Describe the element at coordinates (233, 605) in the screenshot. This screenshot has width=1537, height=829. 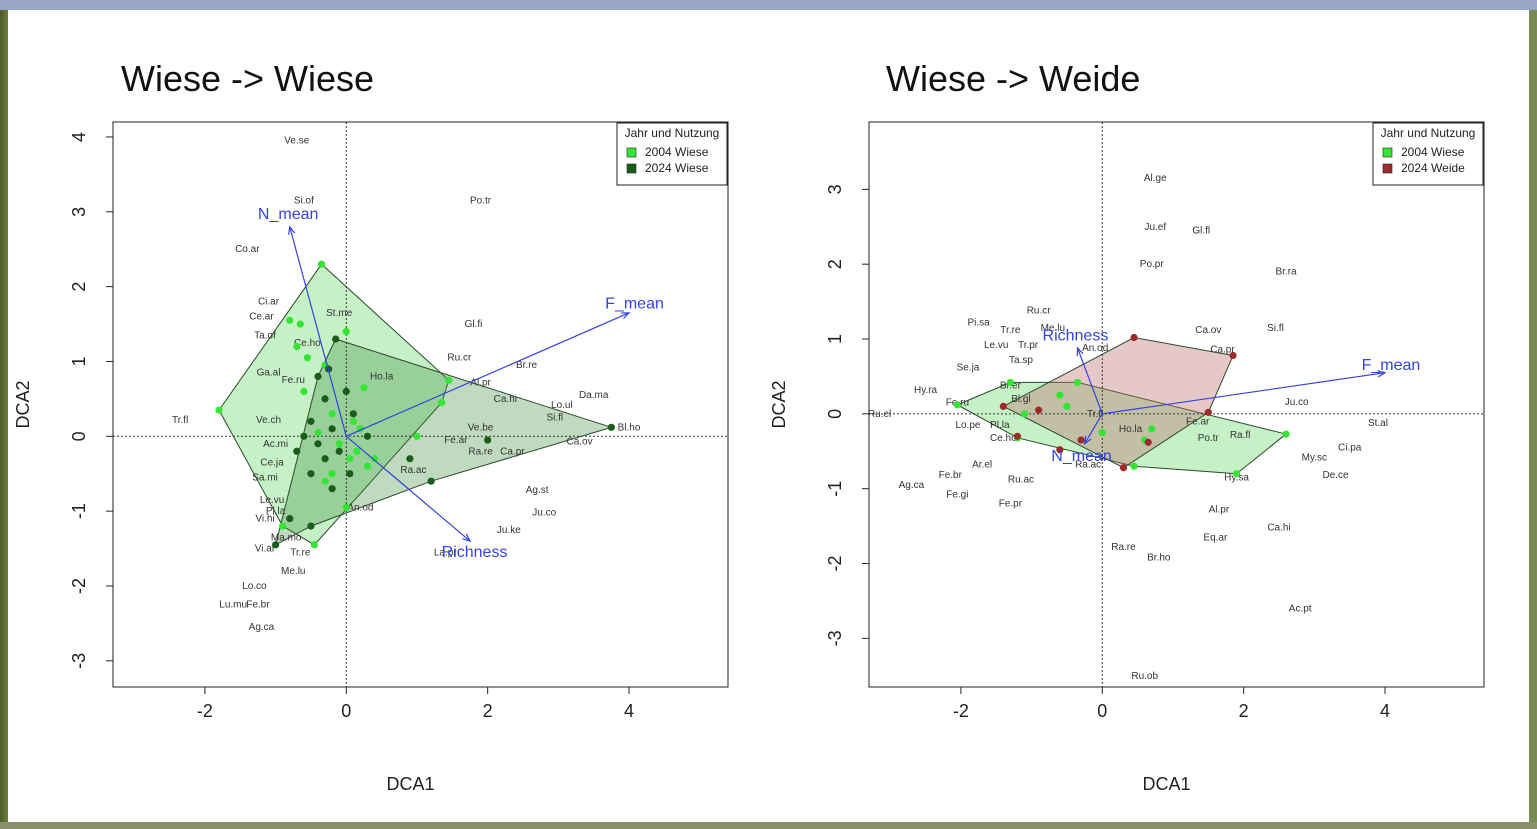
I see `species-label: Lu.mu` at that location.